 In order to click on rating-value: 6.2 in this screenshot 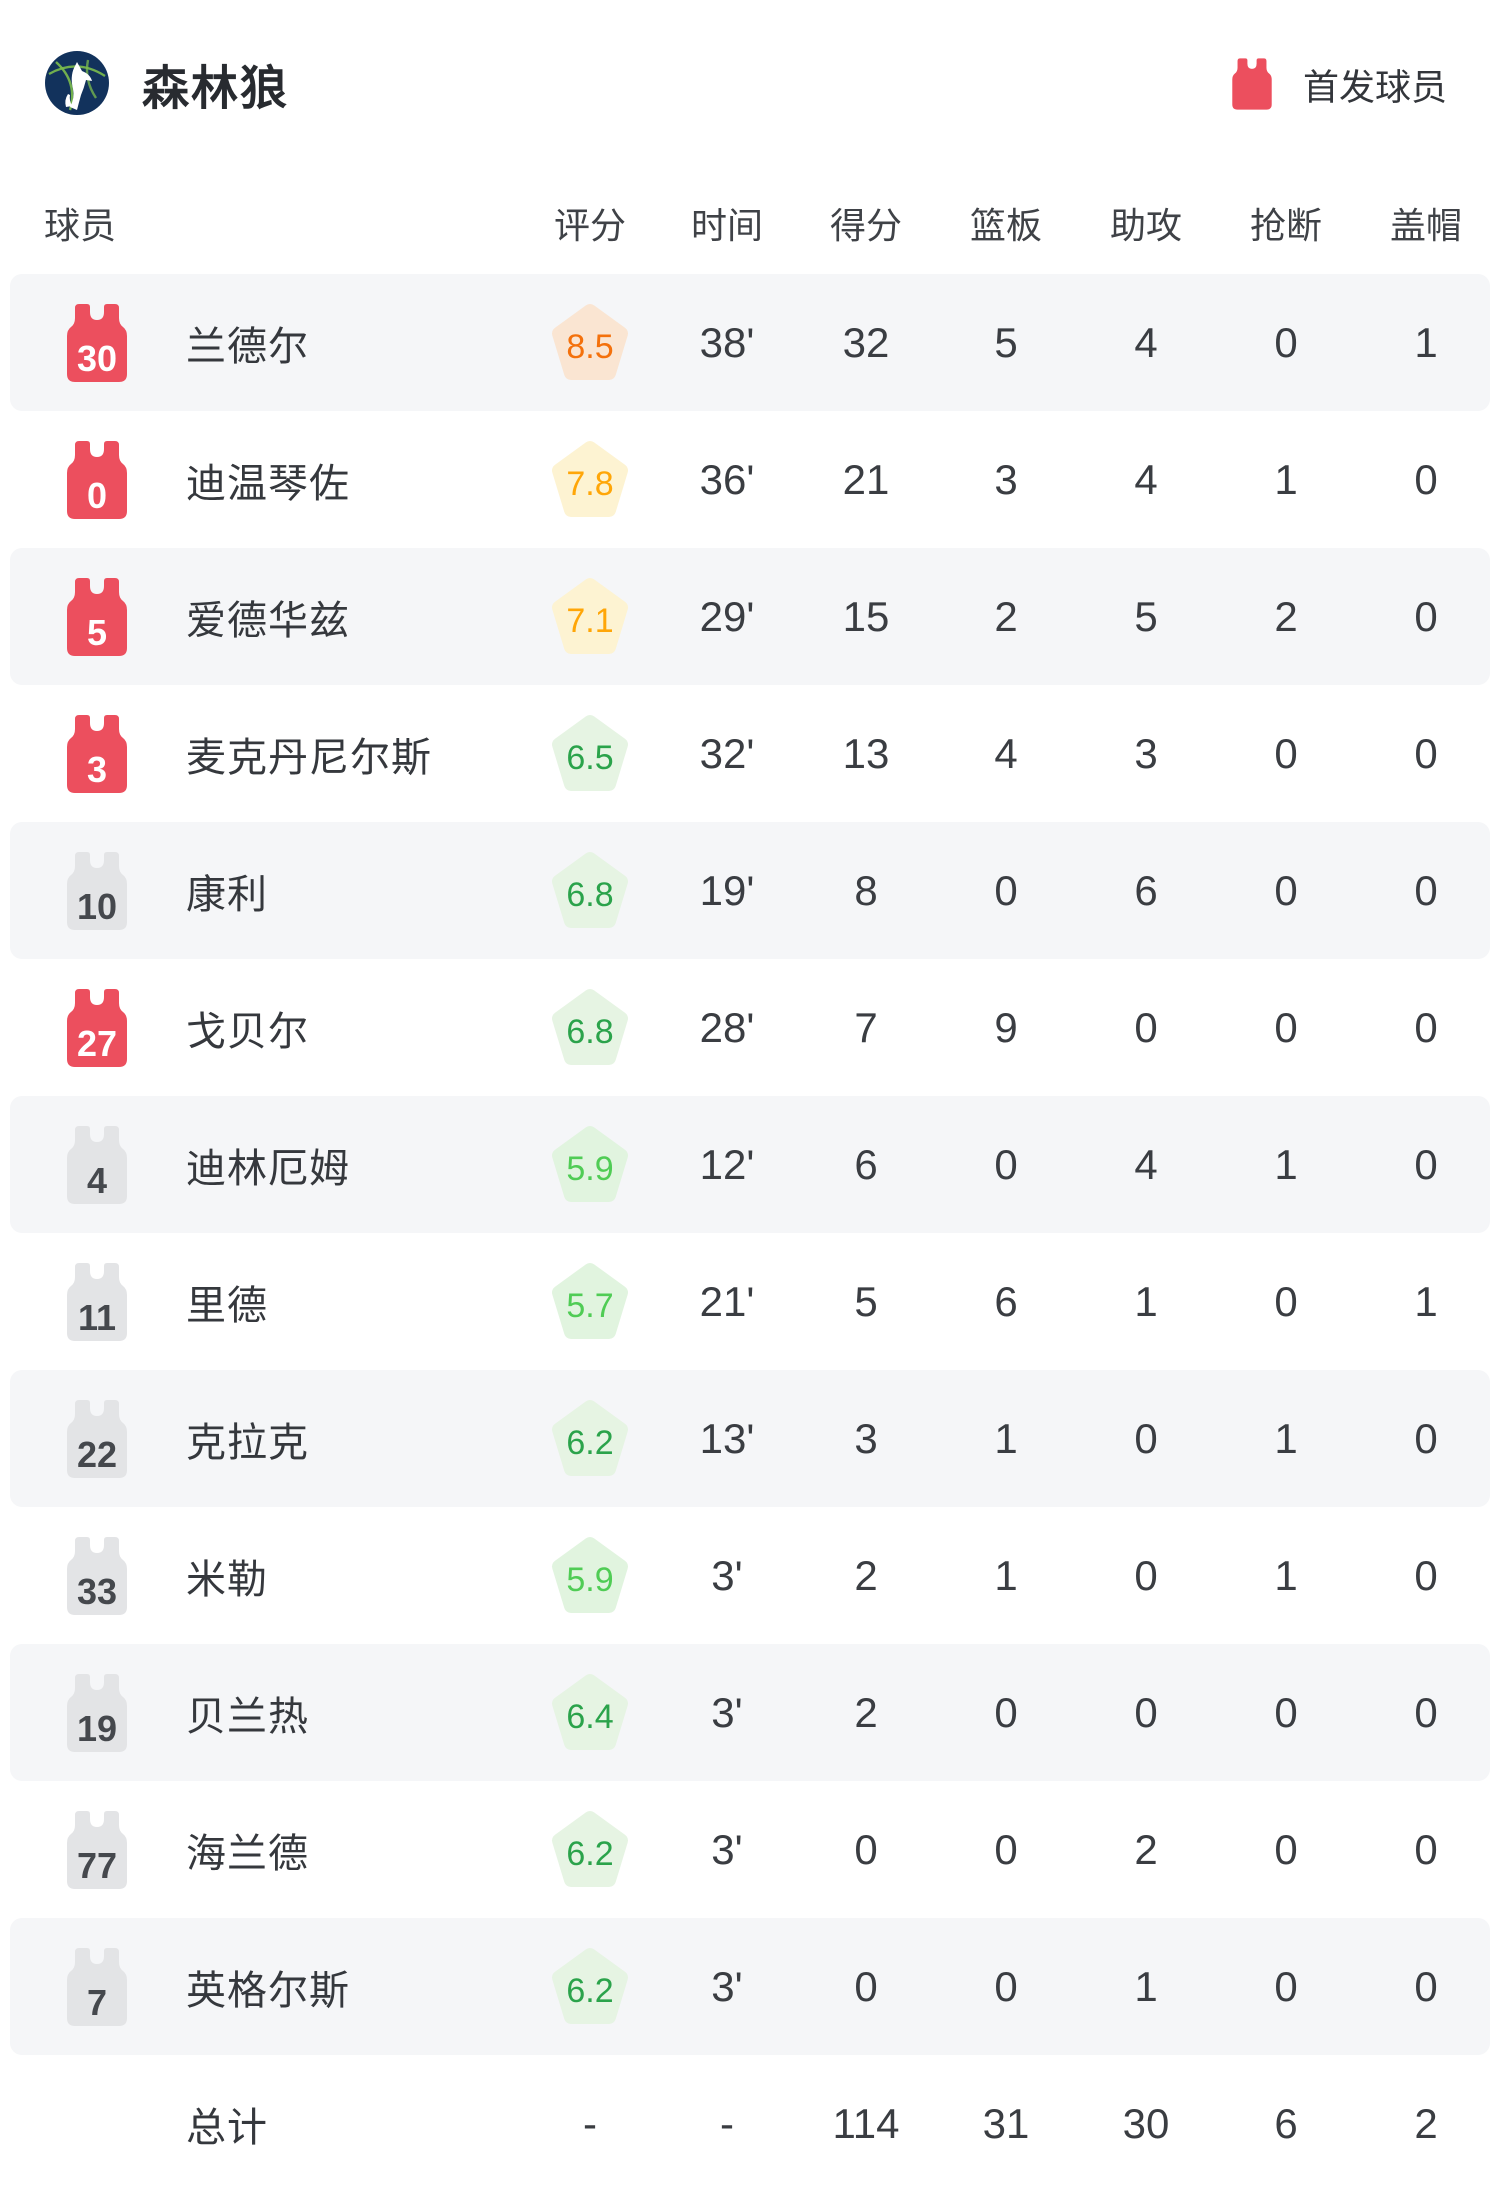, I will do `click(589, 1443)`.